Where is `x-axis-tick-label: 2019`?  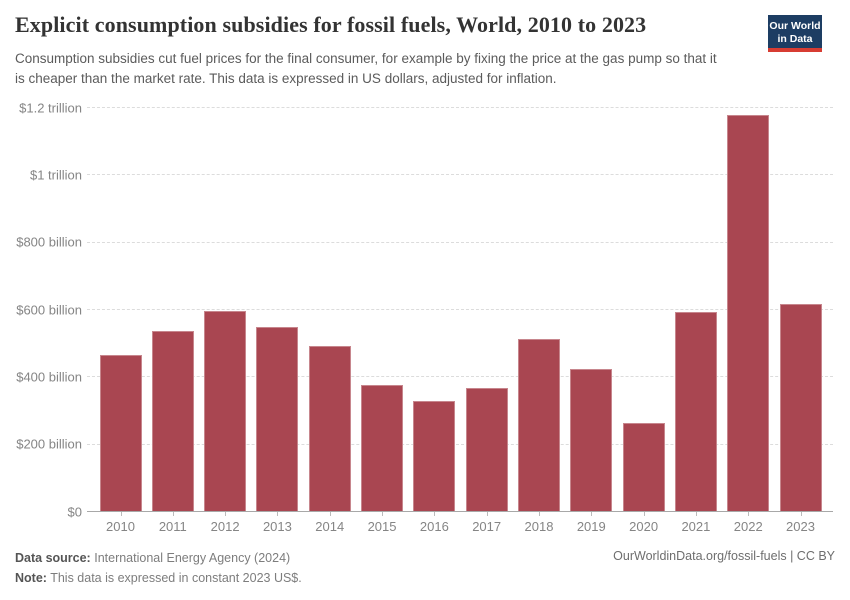 x-axis-tick-label: 2019 is located at coordinates (591, 526).